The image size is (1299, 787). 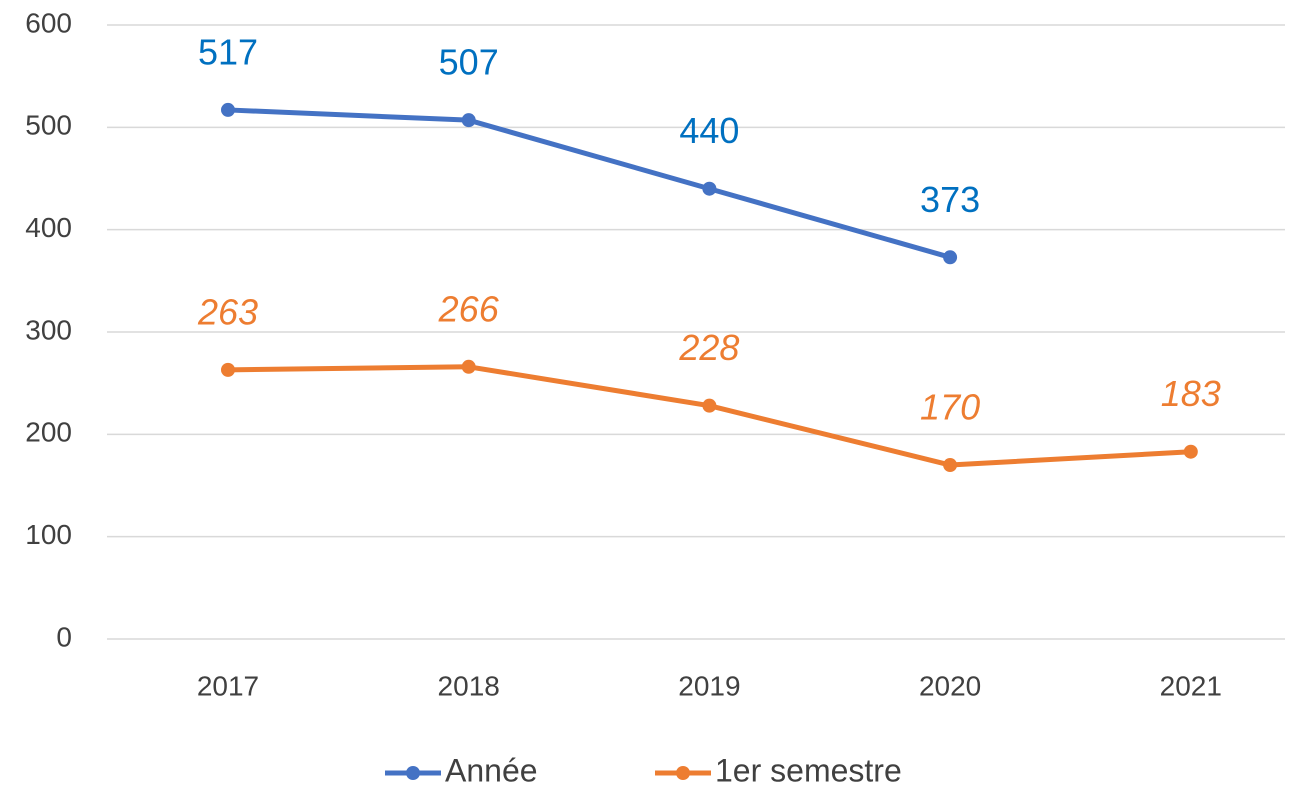 I want to click on data-label: 517, so click(x=228, y=51).